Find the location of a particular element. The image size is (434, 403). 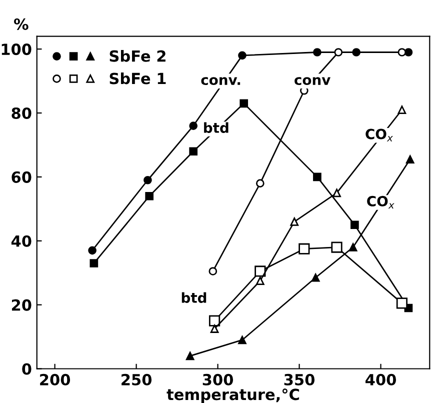

y-tick-label: 0 is located at coordinates (27, 369).